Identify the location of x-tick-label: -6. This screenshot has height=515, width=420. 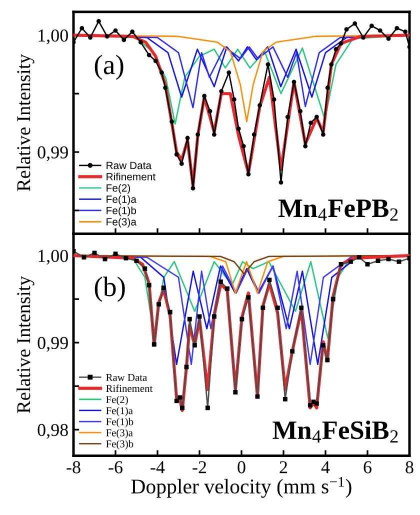
(115, 467).